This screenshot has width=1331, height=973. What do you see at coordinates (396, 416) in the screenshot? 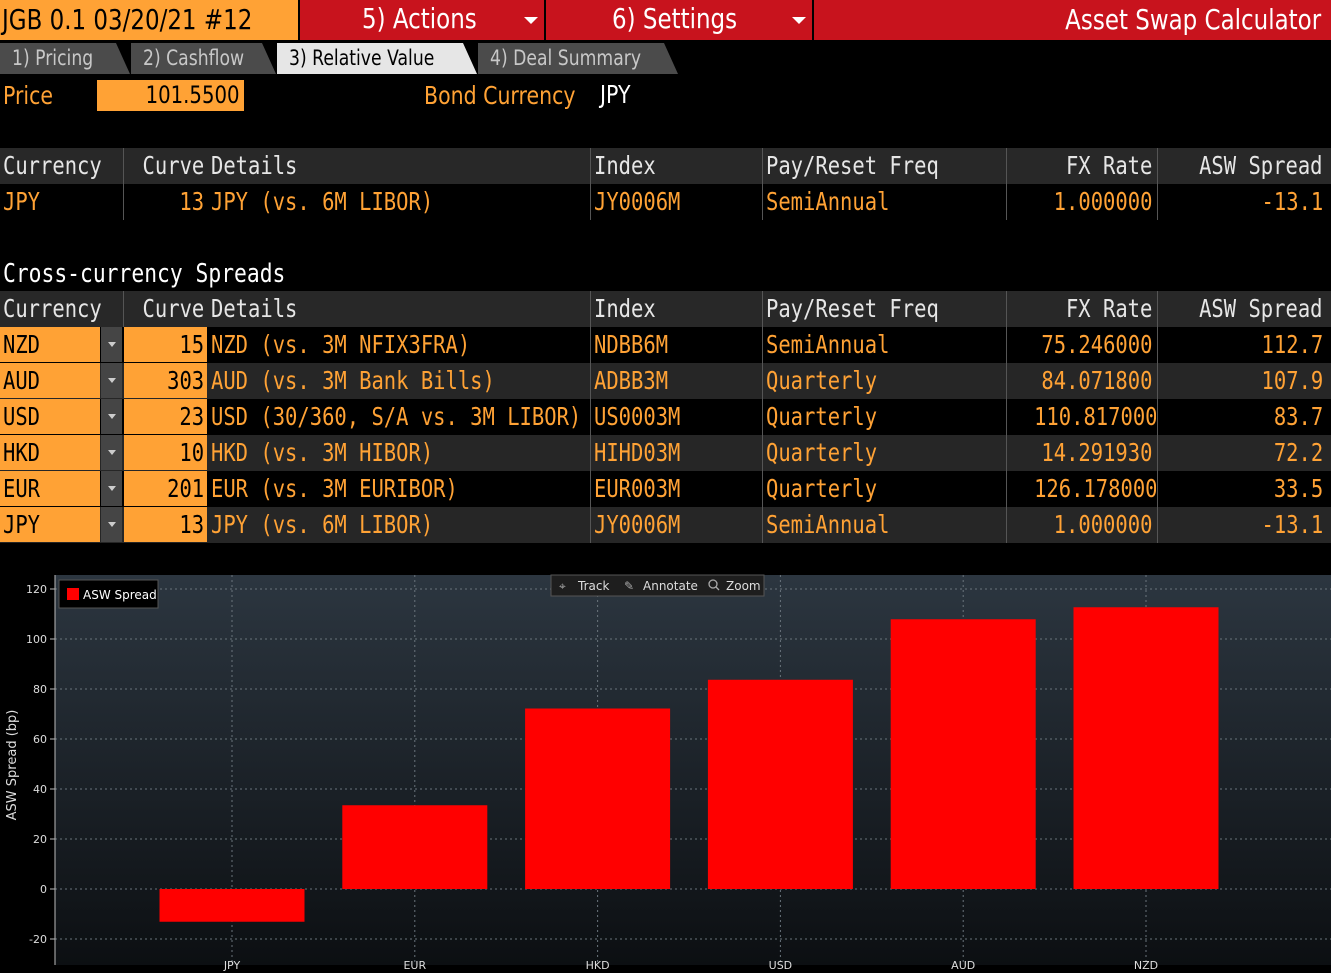
I see `cell-details: USD (30/360, S/A vs. 3M LIBOR)` at bounding box center [396, 416].